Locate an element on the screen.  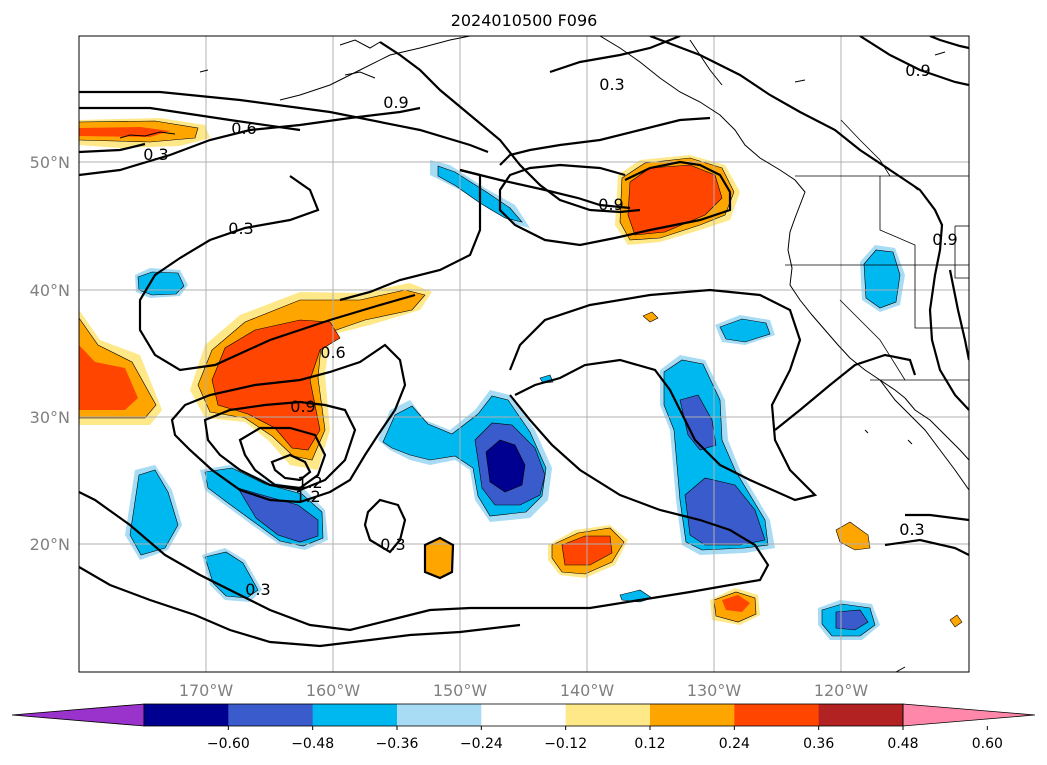
colorbar-tick-label: −0.48 is located at coordinates (312, 744).